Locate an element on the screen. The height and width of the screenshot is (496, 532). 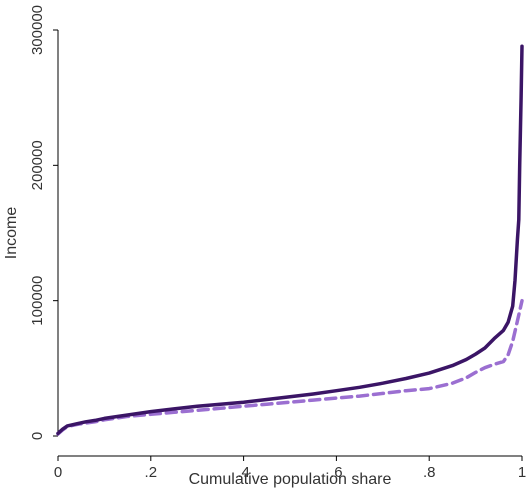
x-tick-label: 1 is located at coordinates (522, 472).